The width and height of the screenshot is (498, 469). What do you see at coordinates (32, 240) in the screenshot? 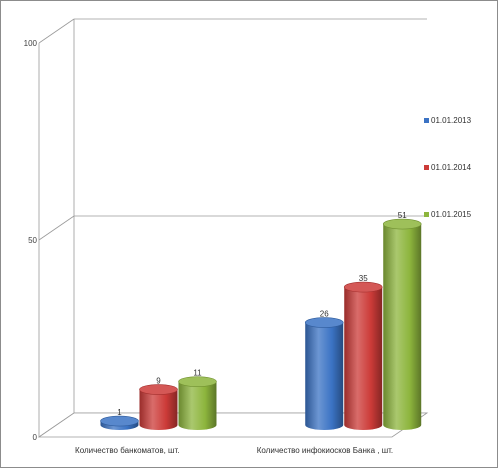
I see `y-tick-label: 50` at bounding box center [32, 240].